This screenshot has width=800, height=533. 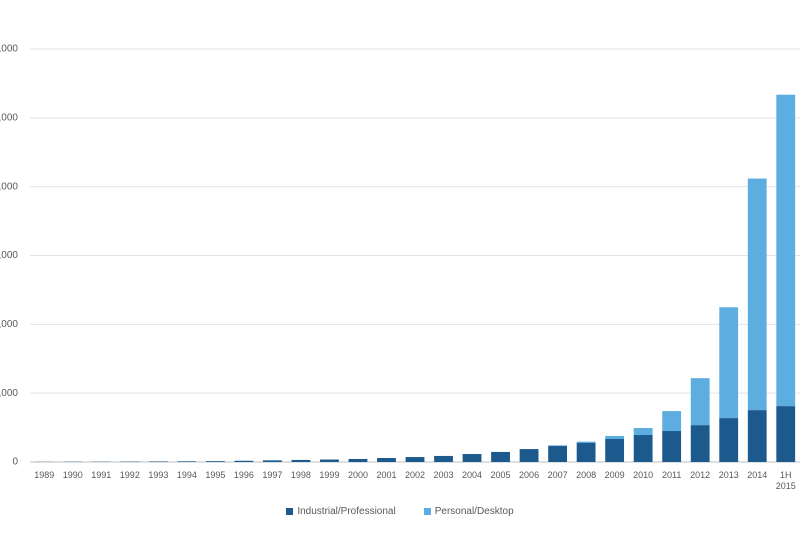 What do you see at coordinates (300, 475) in the screenshot?
I see `x-tick-label: 1998` at bounding box center [300, 475].